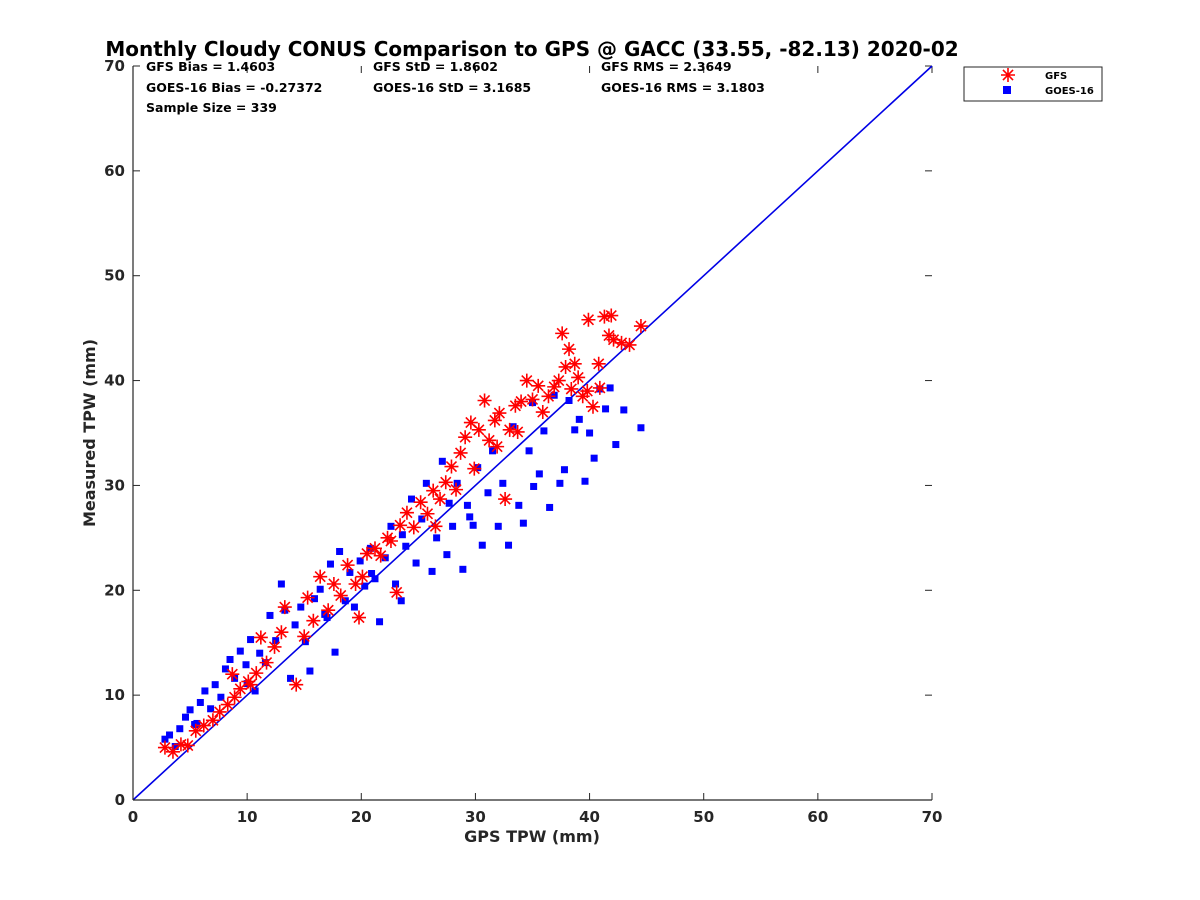  Describe the element at coordinates (703, 817) in the screenshot. I see `x-tick-label: 50` at that location.